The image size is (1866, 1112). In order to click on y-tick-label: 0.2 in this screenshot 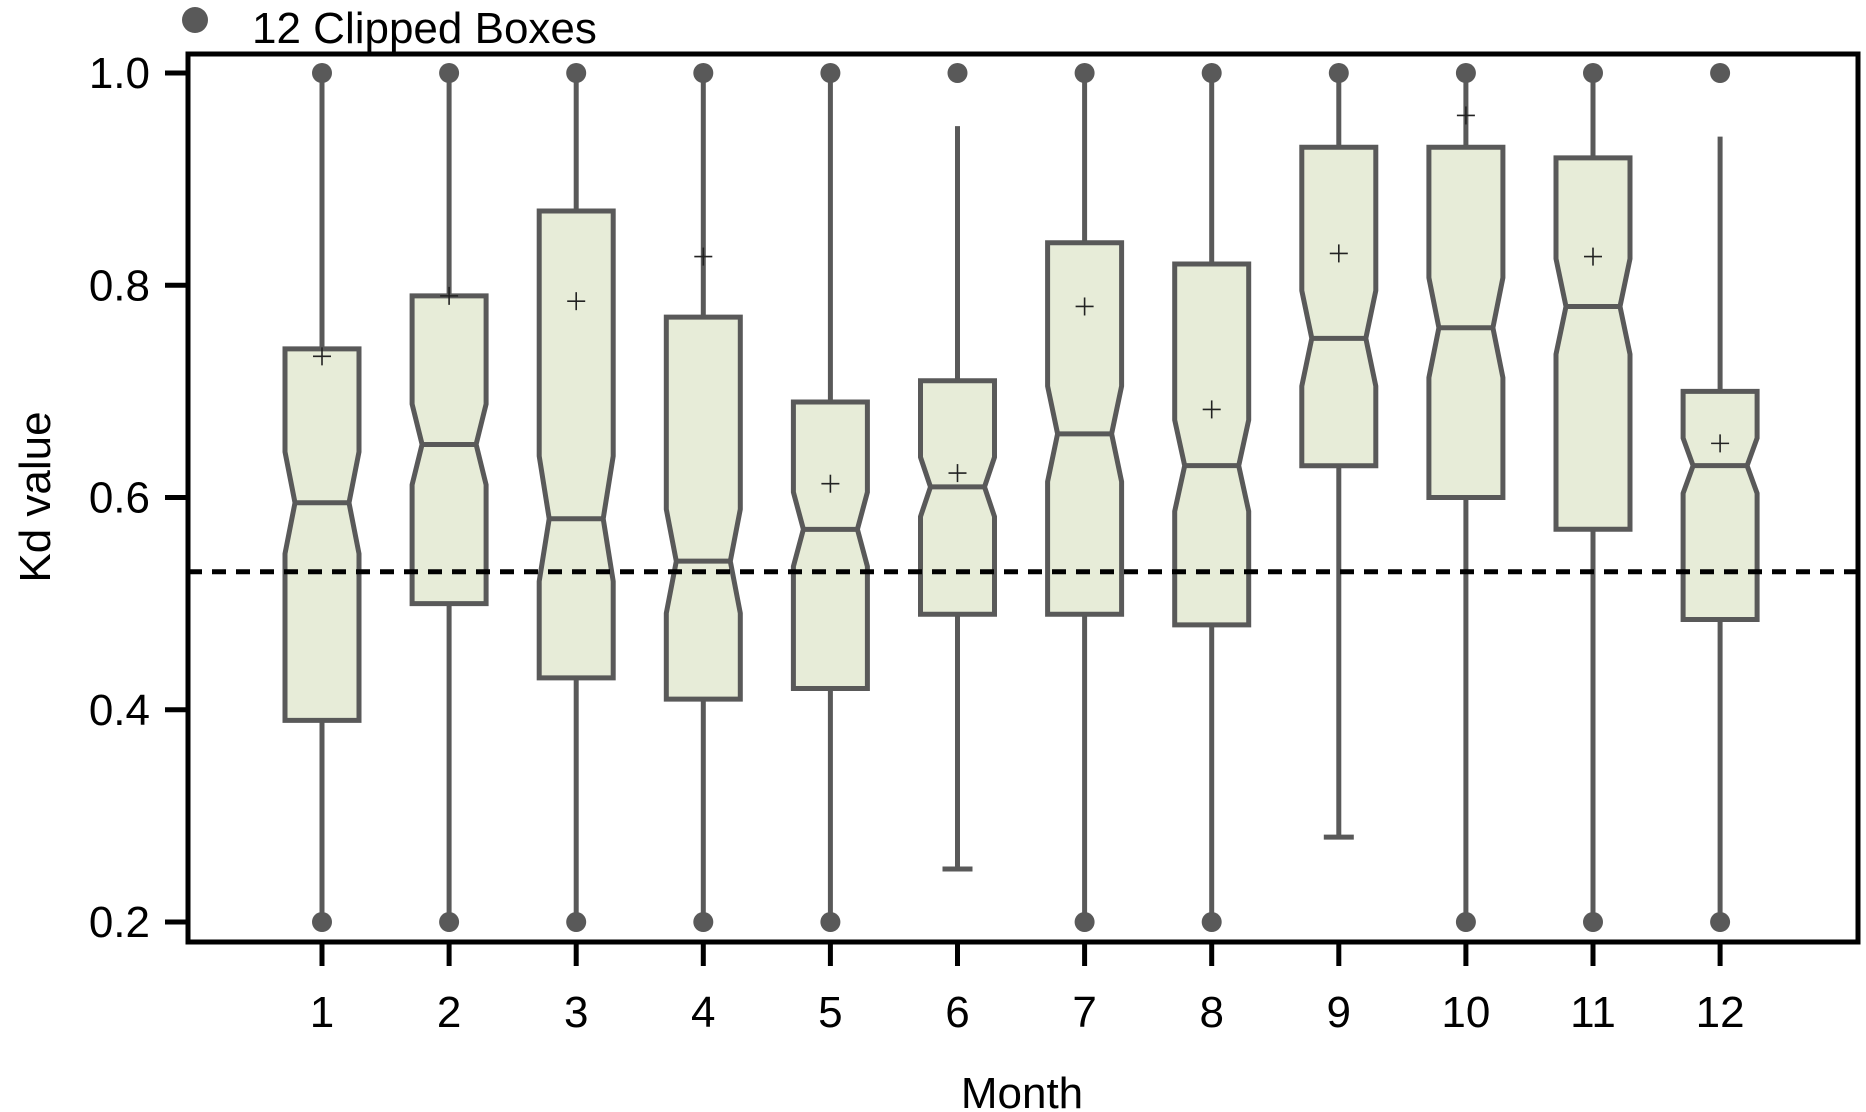, I will do `click(119, 922)`.